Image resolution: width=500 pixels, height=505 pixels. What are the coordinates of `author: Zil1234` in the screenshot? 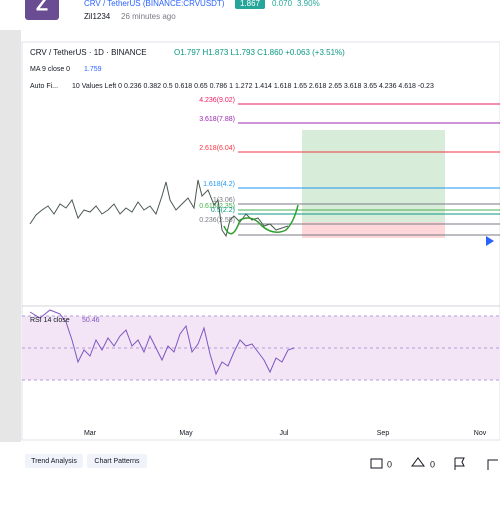 It's located at (97, 16).